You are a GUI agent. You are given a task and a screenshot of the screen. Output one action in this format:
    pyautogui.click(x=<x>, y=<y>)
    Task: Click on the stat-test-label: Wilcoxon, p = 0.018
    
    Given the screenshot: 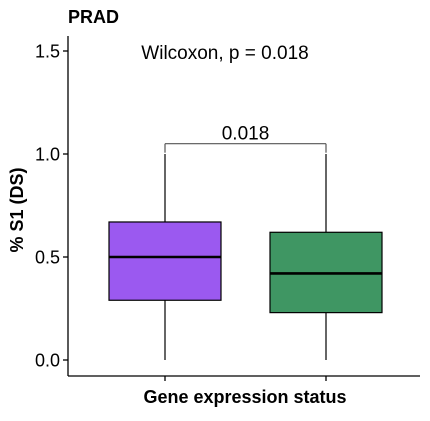 What is the action you would take?
    pyautogui.click(x=224, y=53)
    